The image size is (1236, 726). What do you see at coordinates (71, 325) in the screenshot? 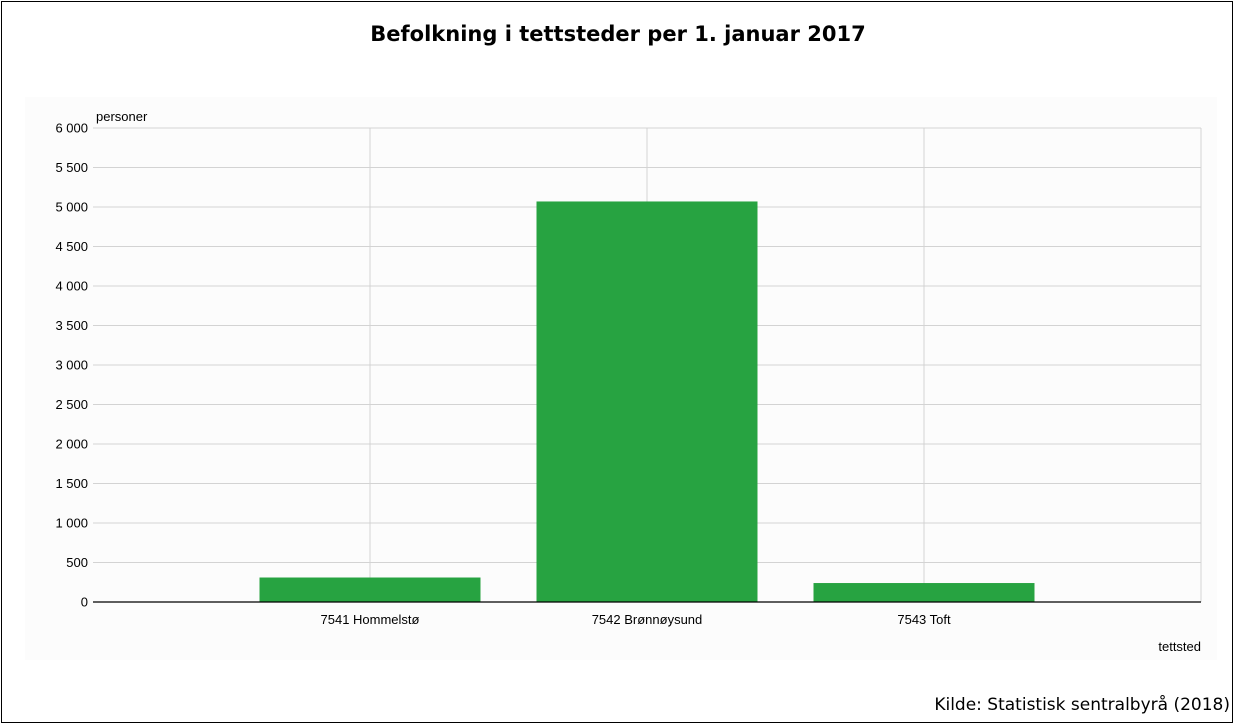
I see `y-tick-label: 3 500` at bounding box center [71, 325].